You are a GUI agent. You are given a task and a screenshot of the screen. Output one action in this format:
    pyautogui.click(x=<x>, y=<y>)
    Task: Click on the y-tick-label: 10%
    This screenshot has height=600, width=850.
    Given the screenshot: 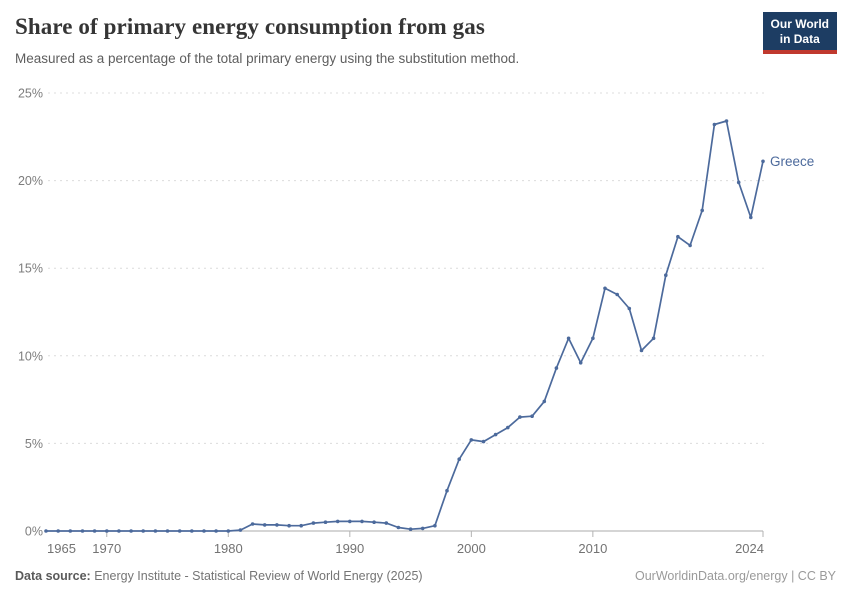 What is the action you would take?
    pyautogui.click(x=30, y=356)
    